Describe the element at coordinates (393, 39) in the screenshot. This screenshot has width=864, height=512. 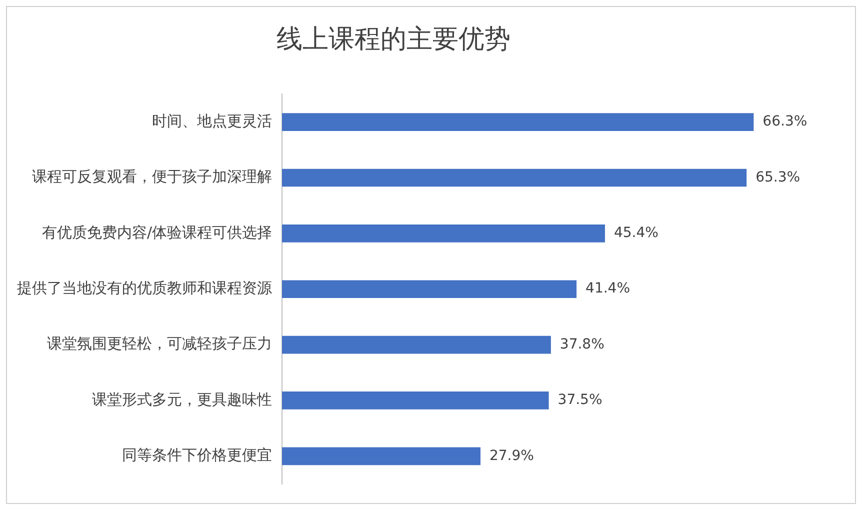
I see `chart-title: 线上课程的主要优势` at that location.